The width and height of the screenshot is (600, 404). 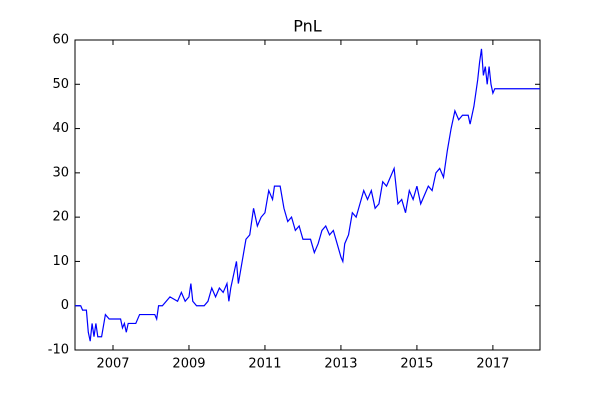 I want to click on y-tick-label: 20, so click(x=60, y=217).